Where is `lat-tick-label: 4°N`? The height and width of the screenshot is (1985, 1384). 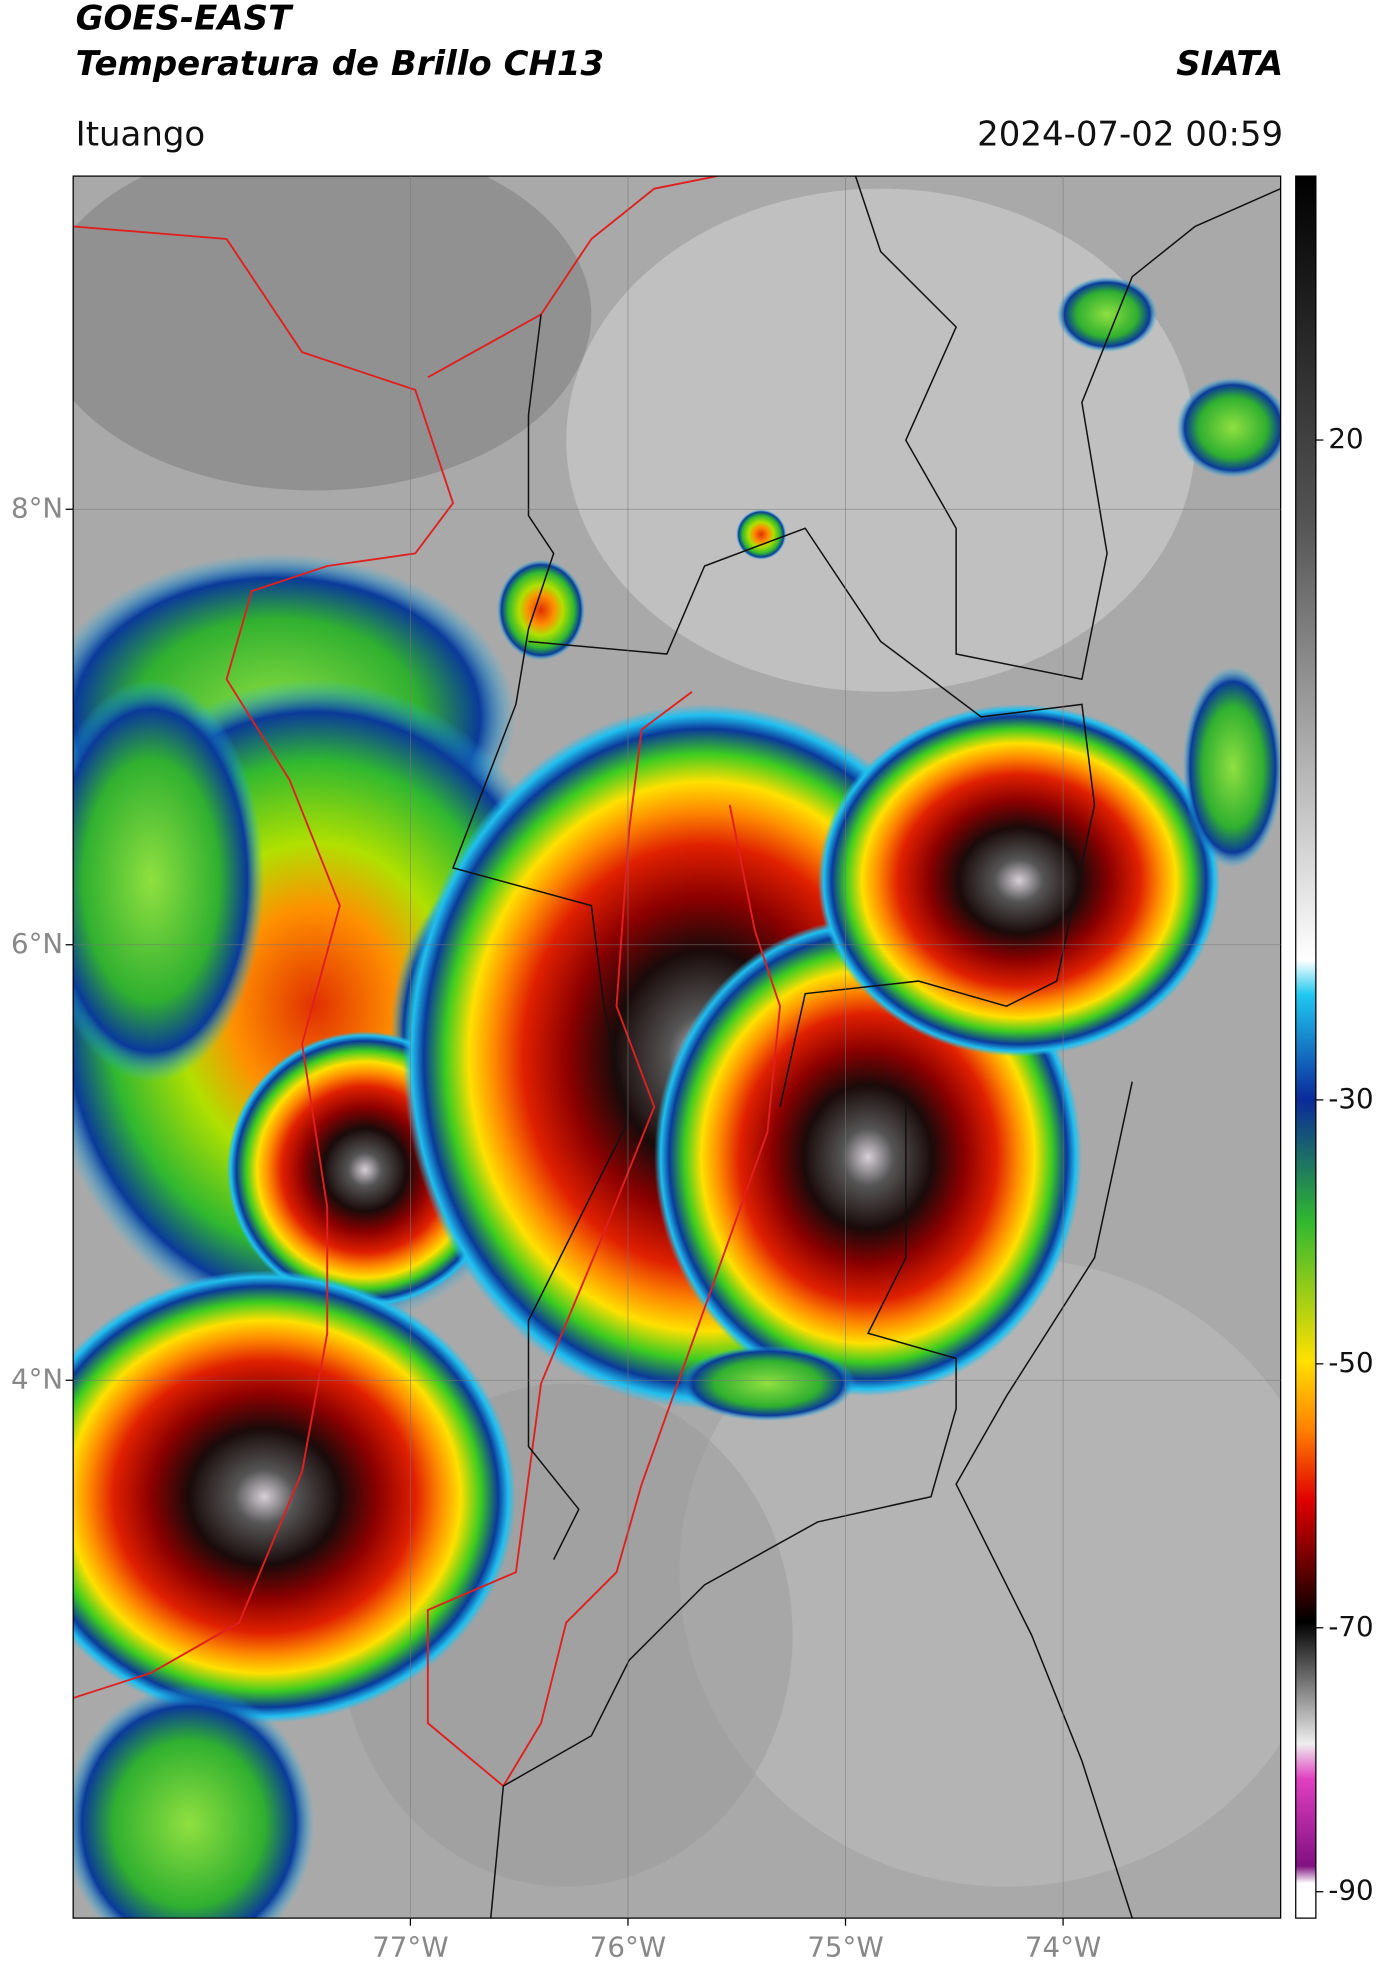
lat-tick-label: 4°N is located at coordinates (37, 1378).